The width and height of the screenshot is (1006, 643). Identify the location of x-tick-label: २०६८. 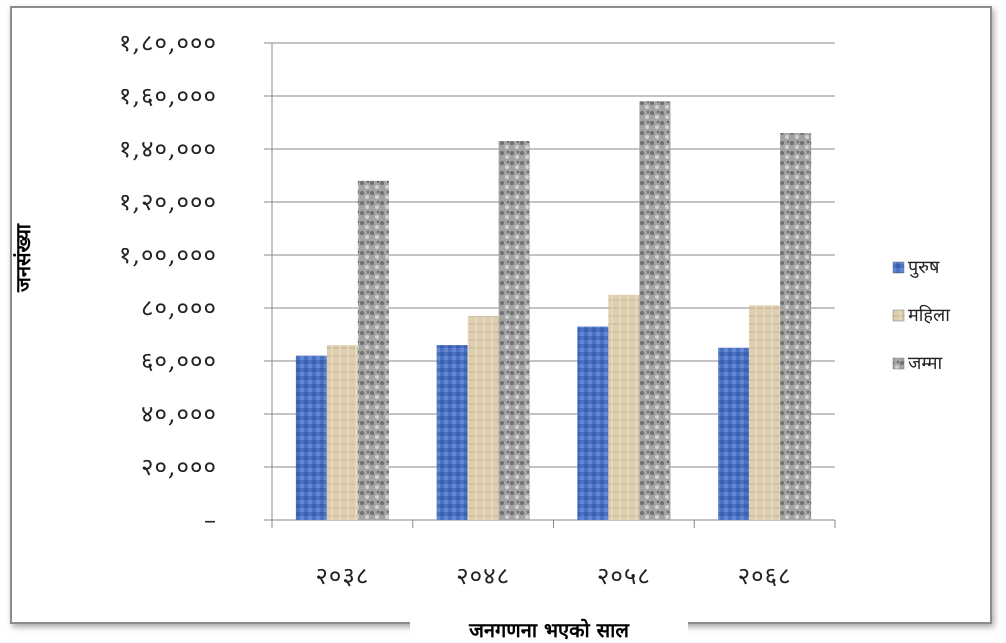
(765, 576).